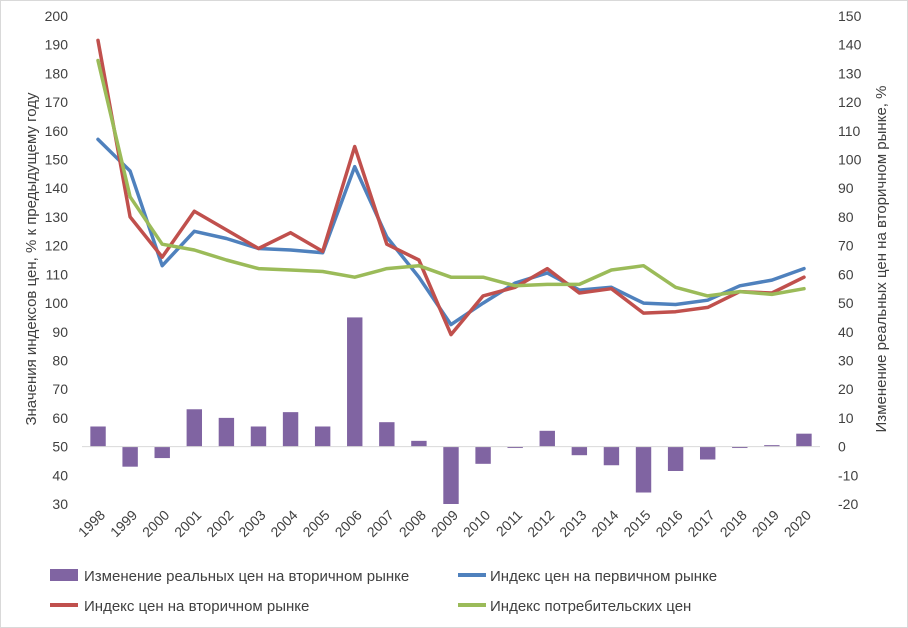  Describe the element at coordinates (57, 303) in the screenshot. I see `left-tick-label: 100` at that location.